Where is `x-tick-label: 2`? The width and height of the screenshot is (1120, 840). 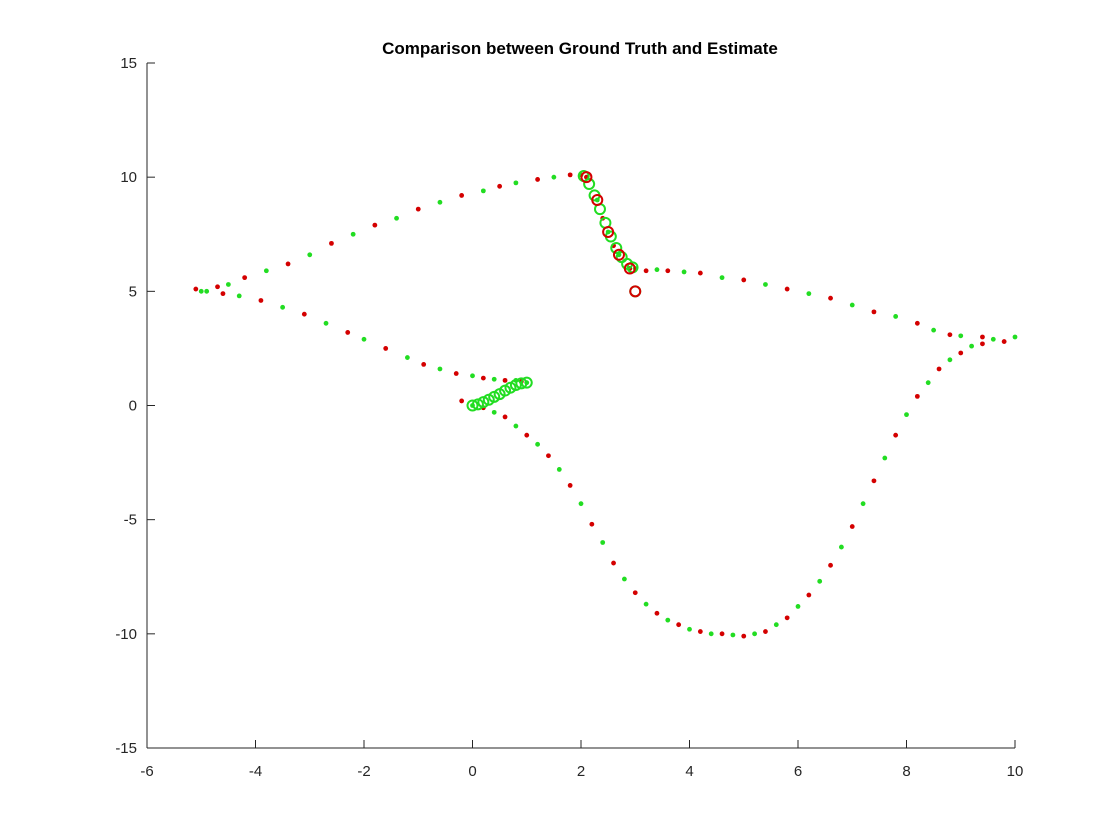
x-tick-label: 2 is located at coordinates (581, 771).